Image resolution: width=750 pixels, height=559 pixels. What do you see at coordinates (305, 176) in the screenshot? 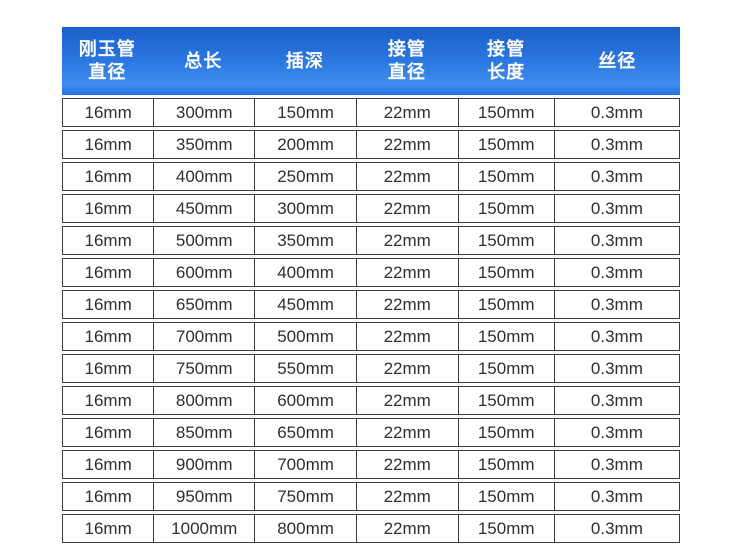
I see `table-cell: 250mm` at bounding box center [305, 176].